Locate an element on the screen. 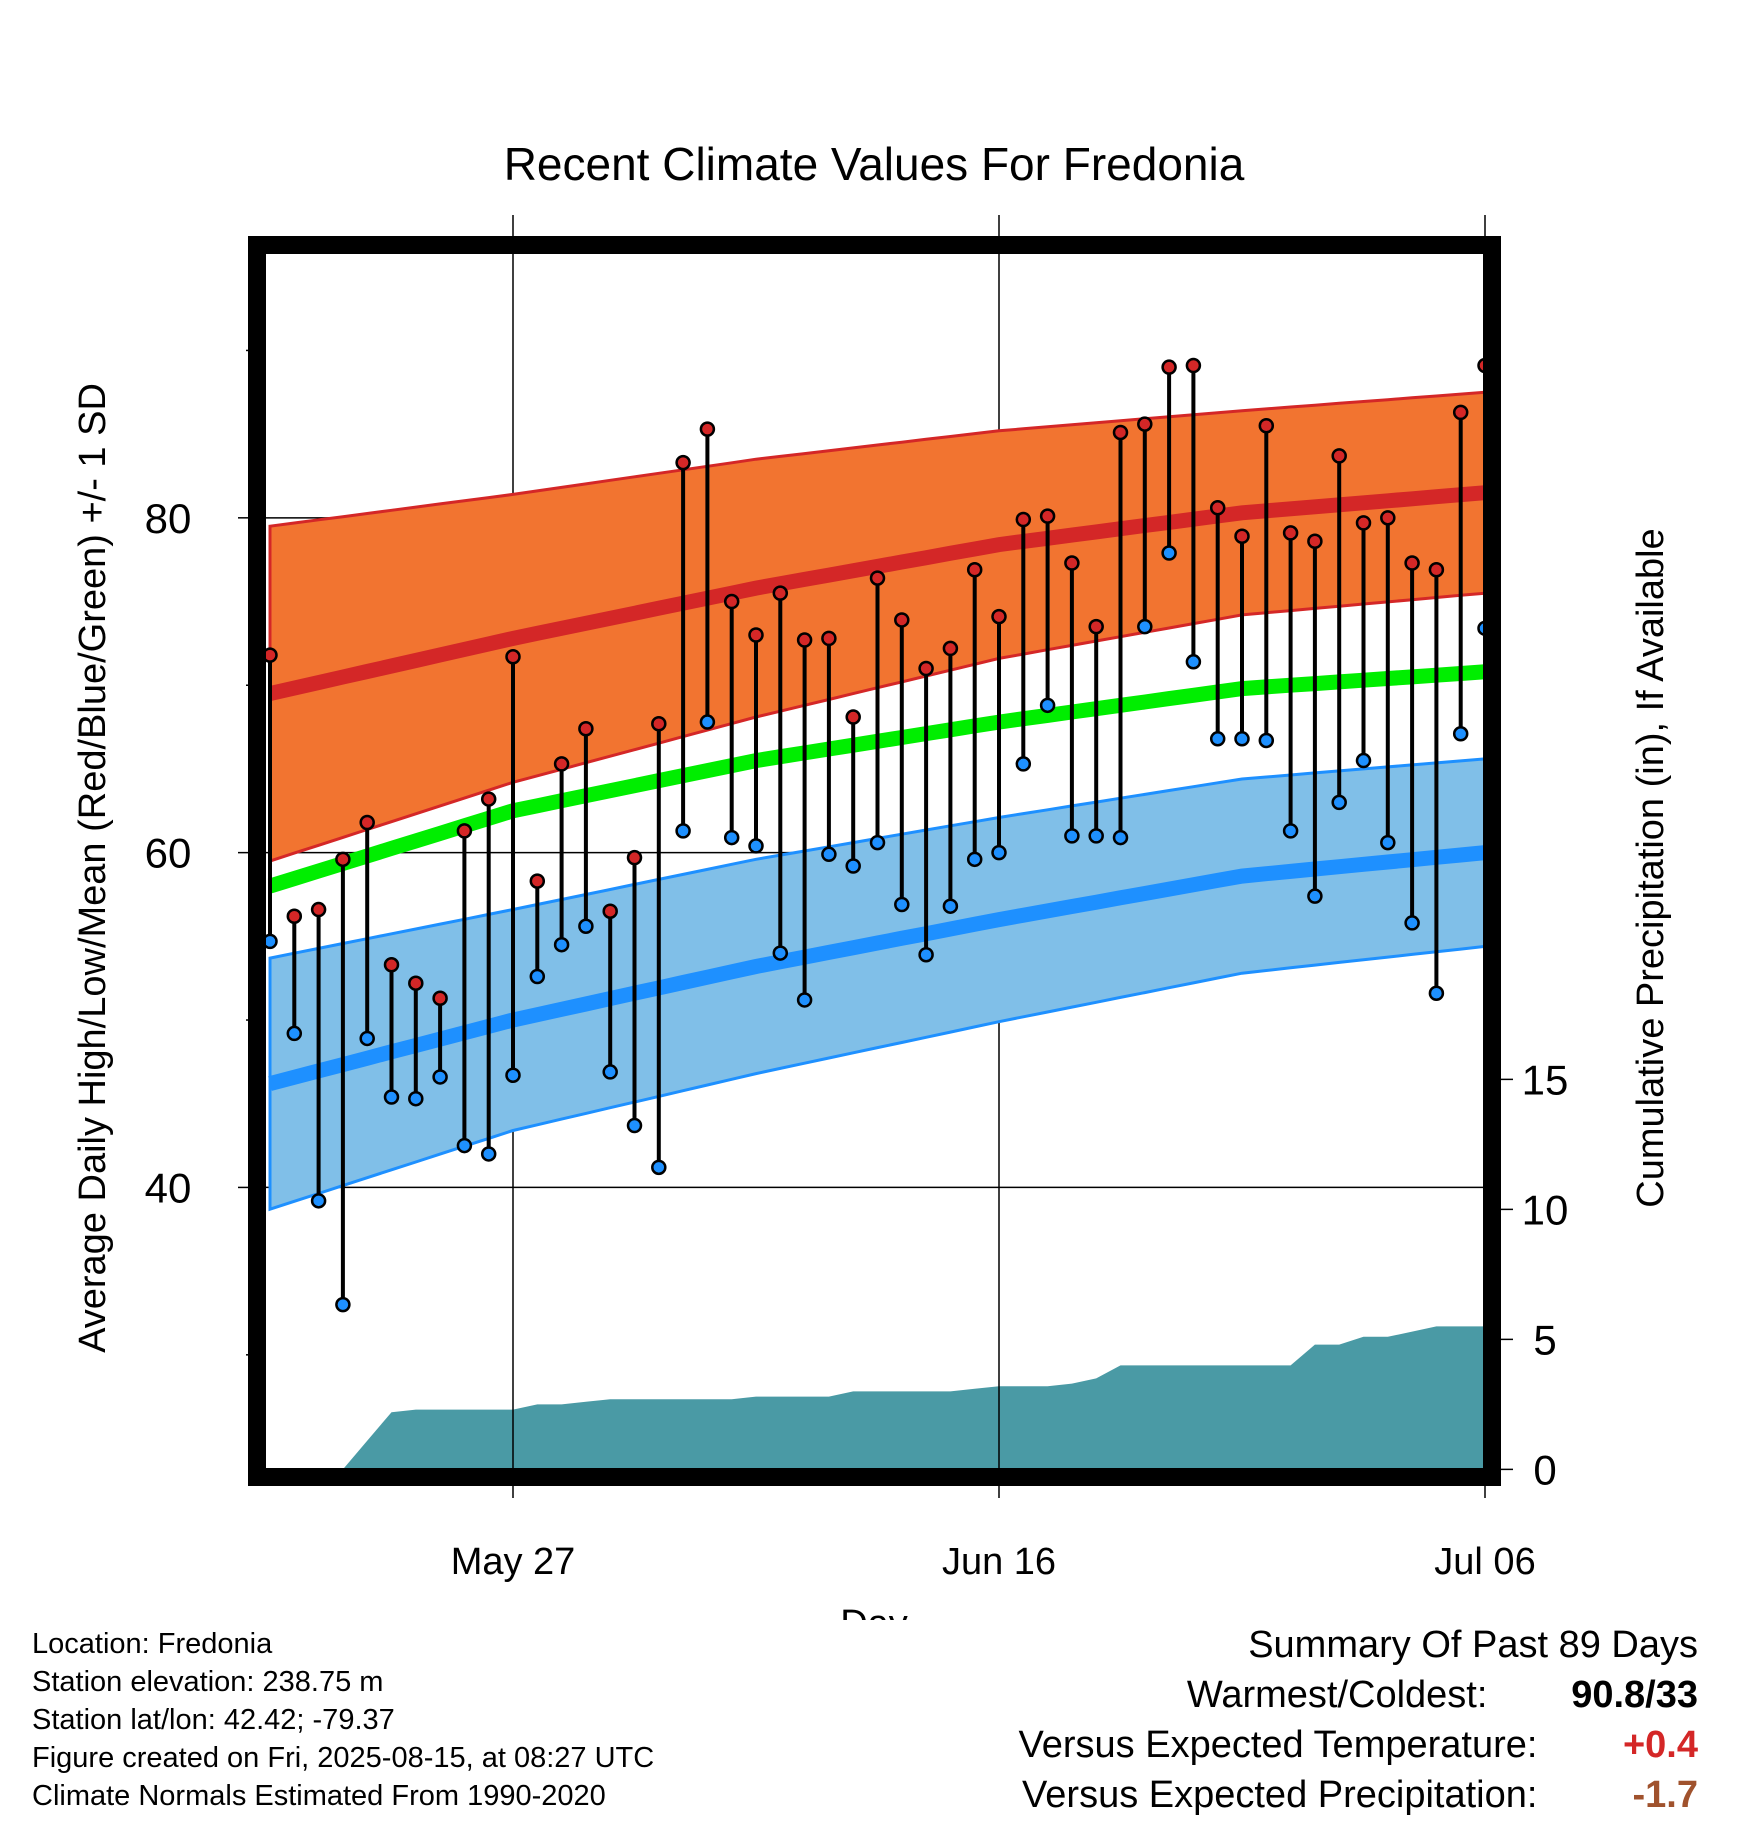  summary-temp-row: Versus Expected Temperature: +0.4 is located at coordinates (1358, 1745).